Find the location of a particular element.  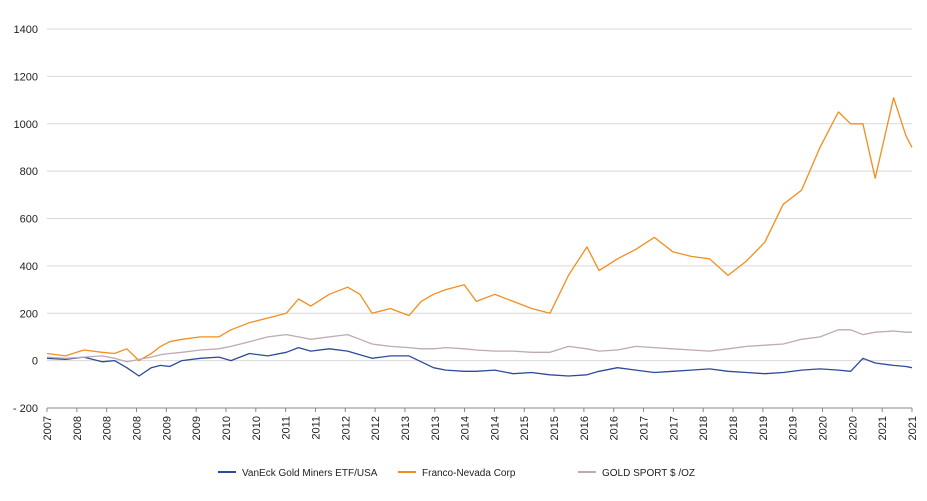

y-tick-label: 0 is located at coordinates (35, 362).